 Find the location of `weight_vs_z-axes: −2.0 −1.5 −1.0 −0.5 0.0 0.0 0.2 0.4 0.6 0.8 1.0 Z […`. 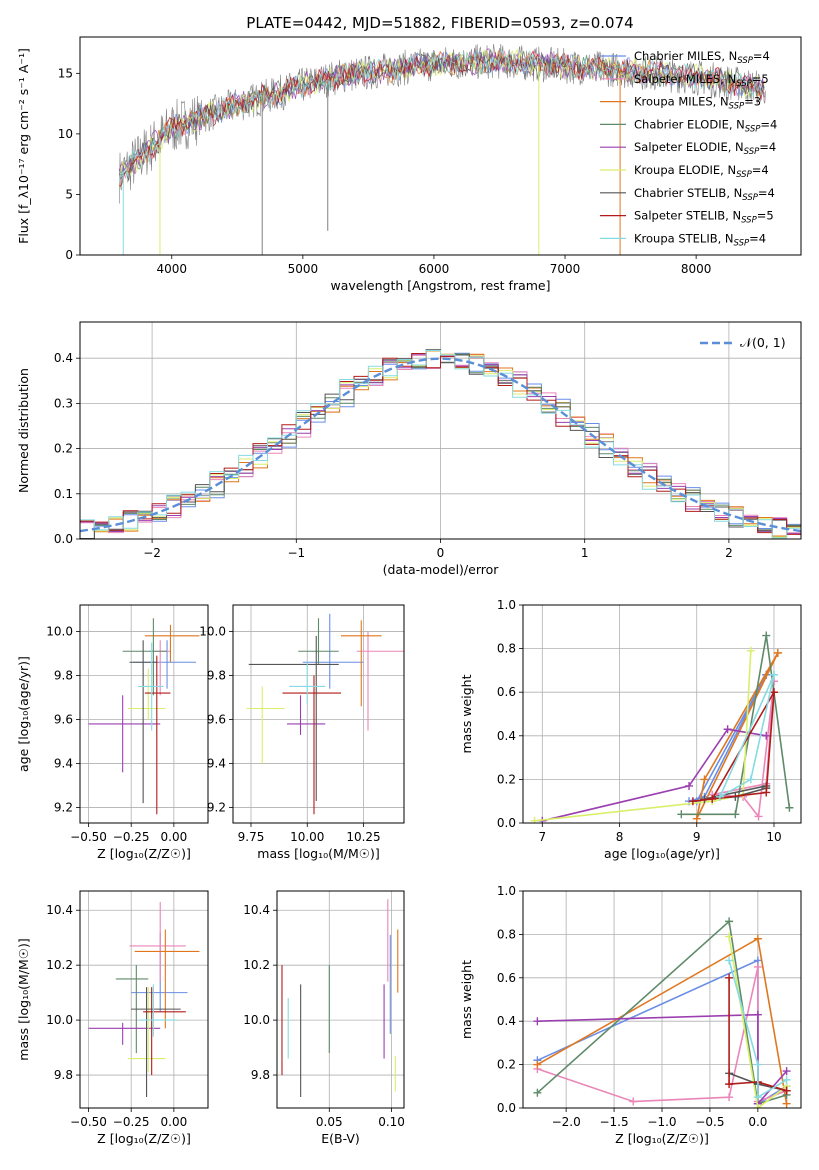

weight_vs_z-axes: −2.0 −1.5 −1.0 −0.5 0.0 0.0 0.2 0.4 0.6 0.8 1.0 Z [… is located at coordinates (630, 1015).